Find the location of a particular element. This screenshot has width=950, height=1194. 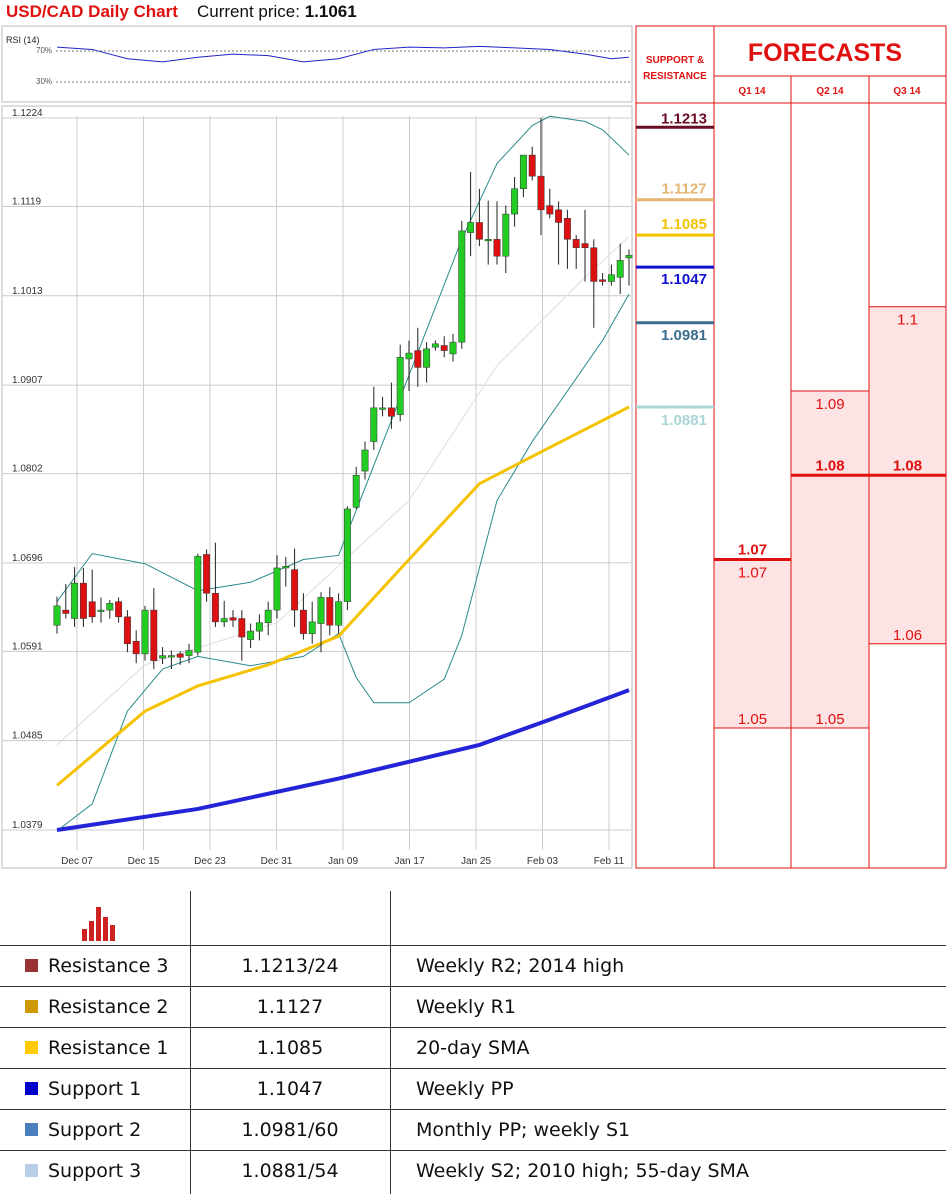

row-value: 1.0881/54 is located at coordinates (290, 1170).